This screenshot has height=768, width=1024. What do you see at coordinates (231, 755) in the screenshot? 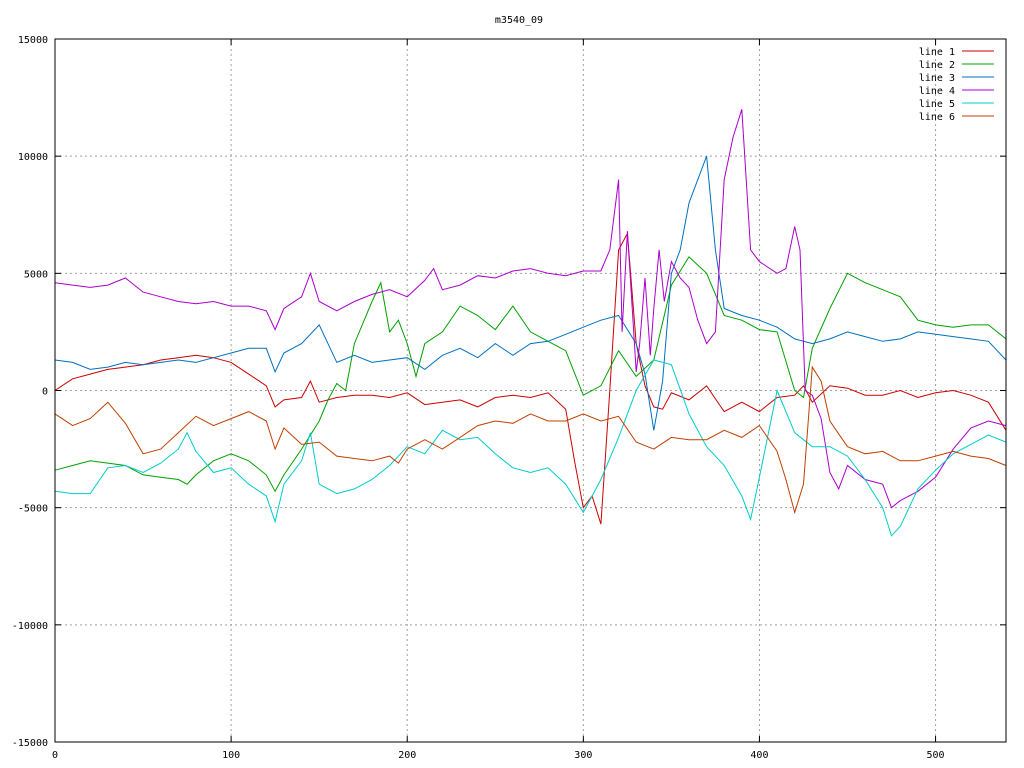
I see `x-tick-label: 100` at bounding box center [231, 755].